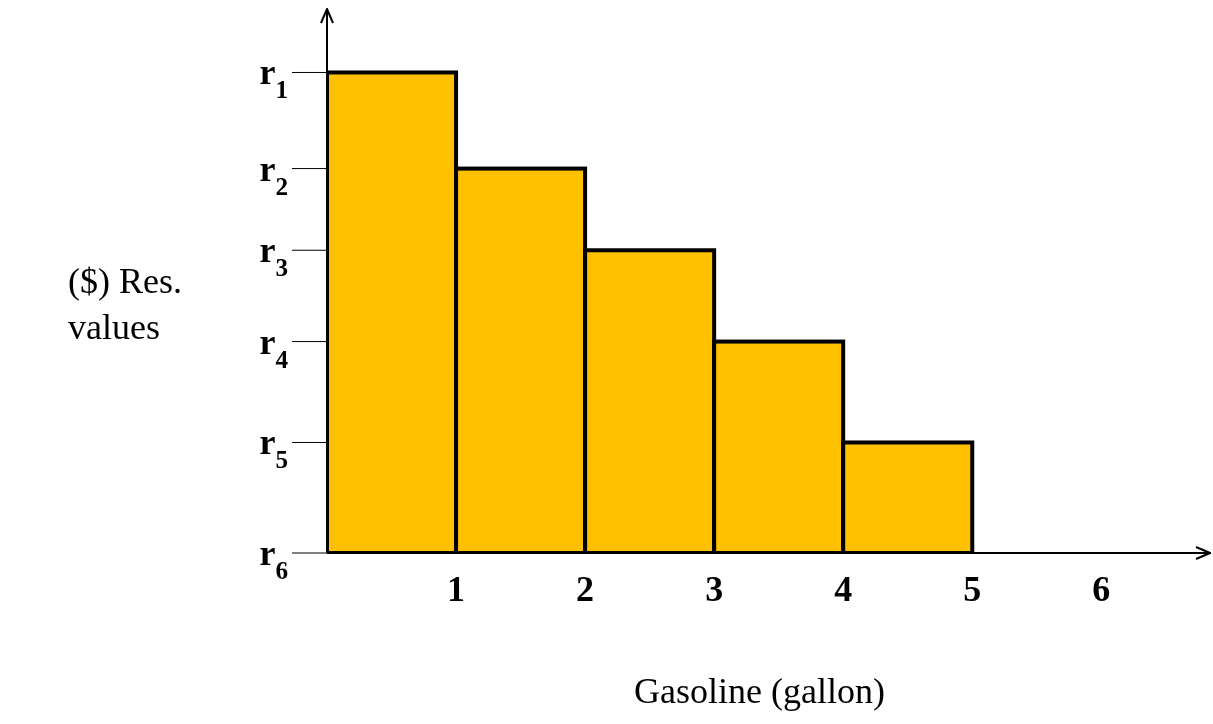 The height and width of the screenshot is (724, 1213). What do you see at coordinates (714, 588) in the screenshot?
I see `x-tick-label: 3` at bounding box center [714, 588].